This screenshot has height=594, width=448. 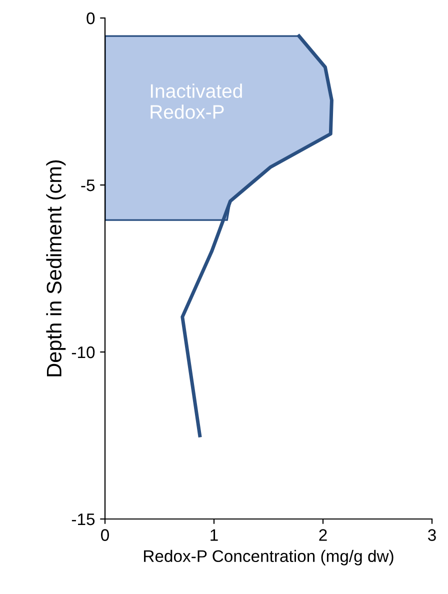 What do you see at coordinates (269, 558) in the screenshot?
I see `x-axis-title: Redox-P Concentration (mg/g dw)` at bounding box center [269, 558].